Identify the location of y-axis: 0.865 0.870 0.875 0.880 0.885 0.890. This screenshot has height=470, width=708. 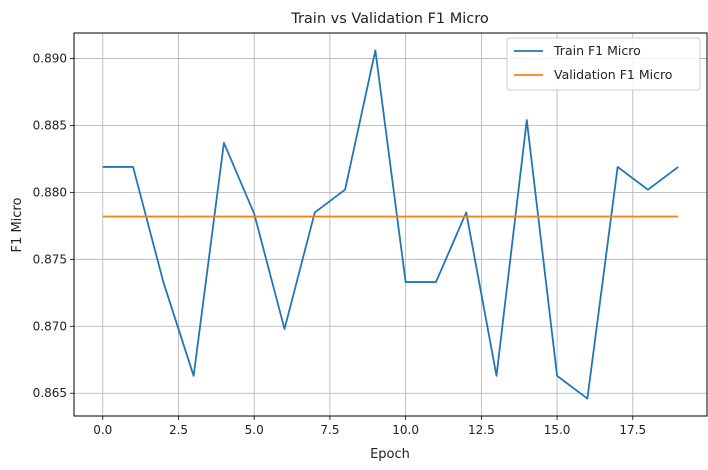
(53, 225).